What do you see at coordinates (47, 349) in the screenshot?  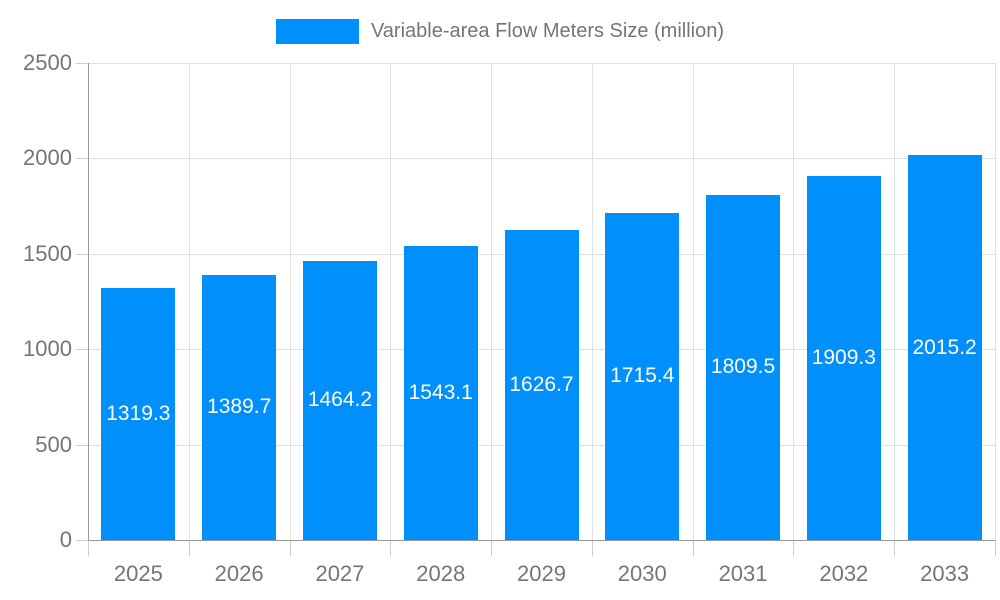 I see `y-tick-label: 1000` at bounding box center [47, 349].